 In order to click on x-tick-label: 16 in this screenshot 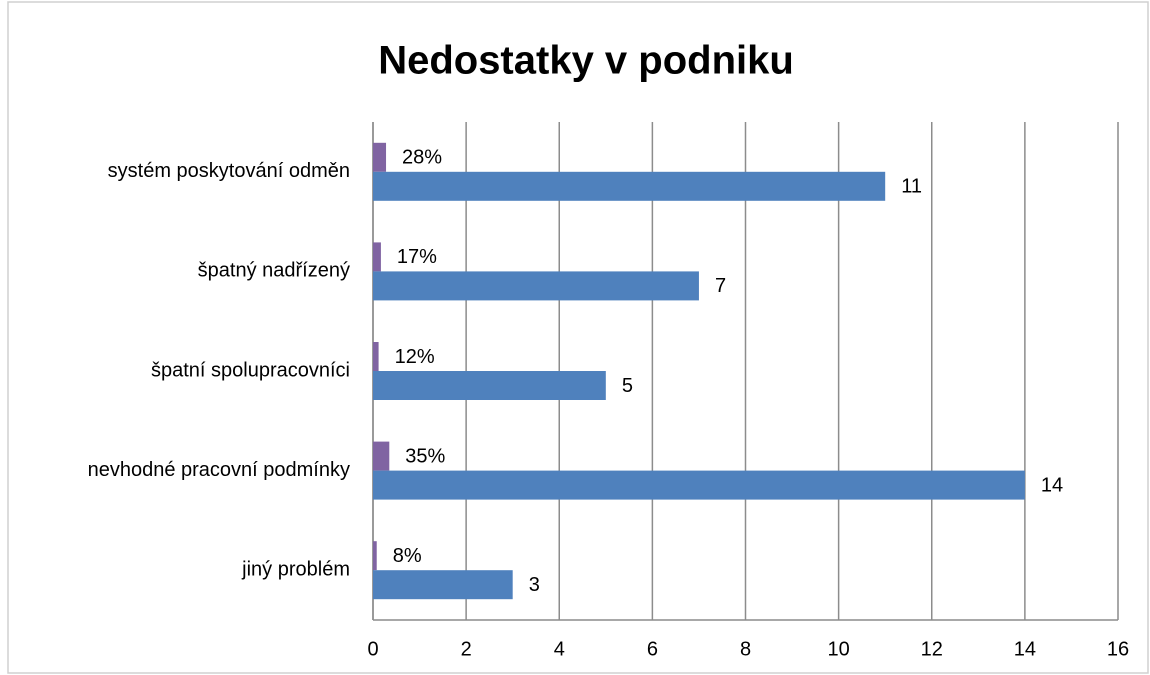, I will do `click(1118, 649)`.